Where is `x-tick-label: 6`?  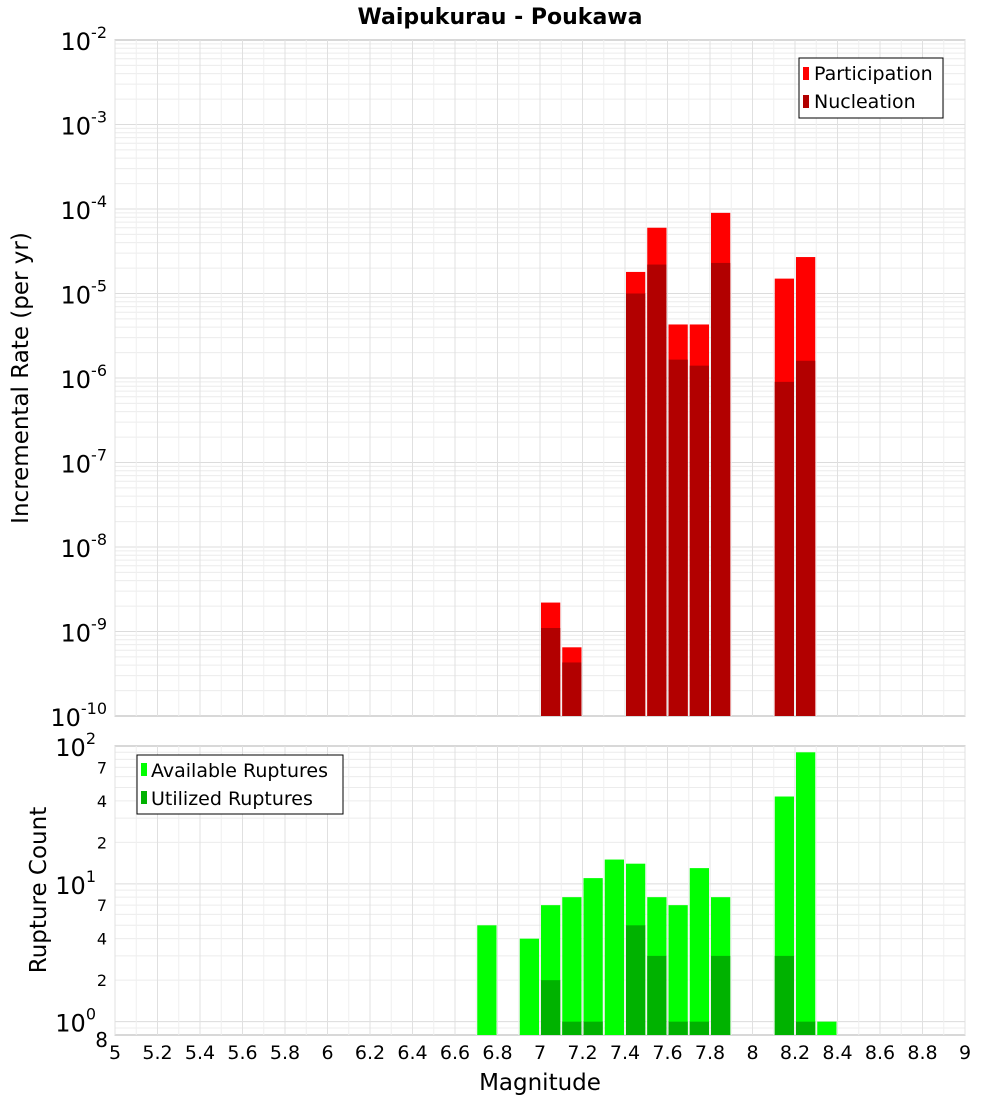 x-tick-label: 6 is located at coordinates (327, 1053).